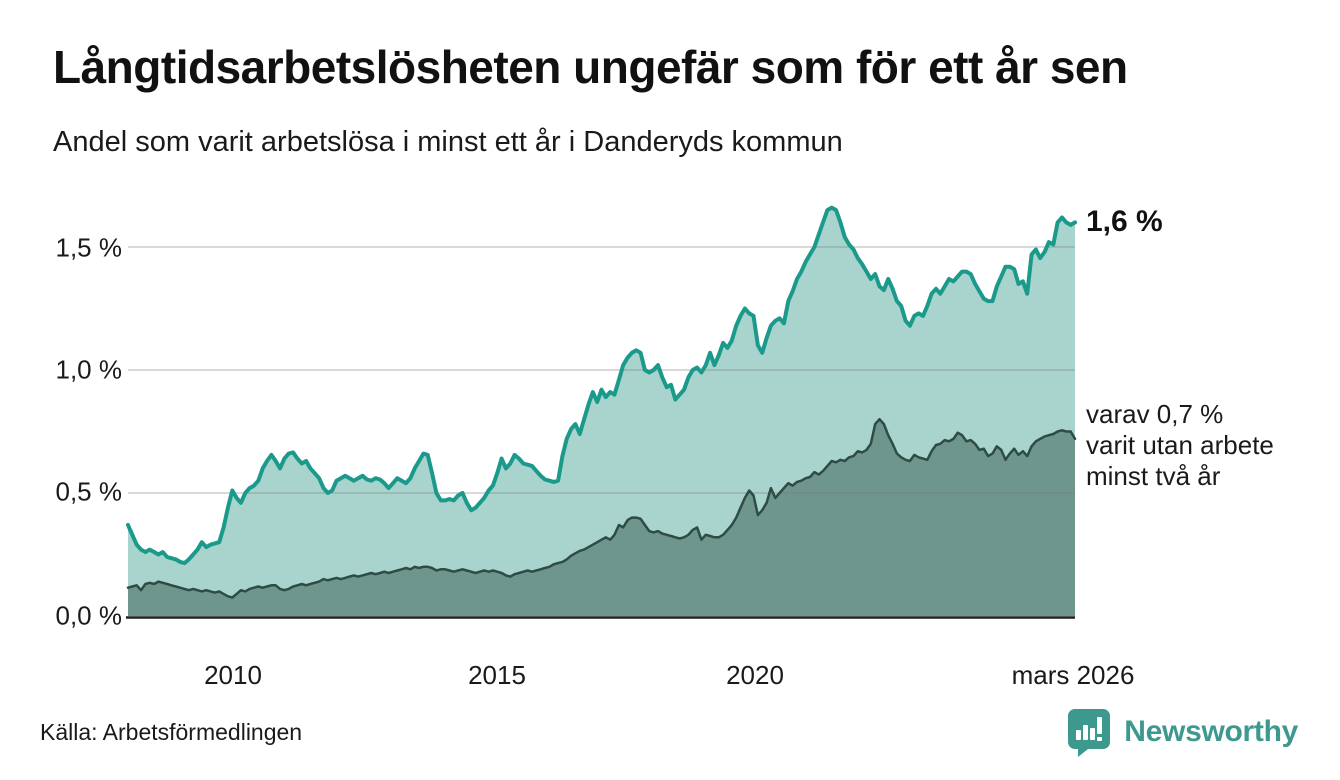  I want to click on source-caption: Källa: Arbetsförmedlingen, so click(171, 732).